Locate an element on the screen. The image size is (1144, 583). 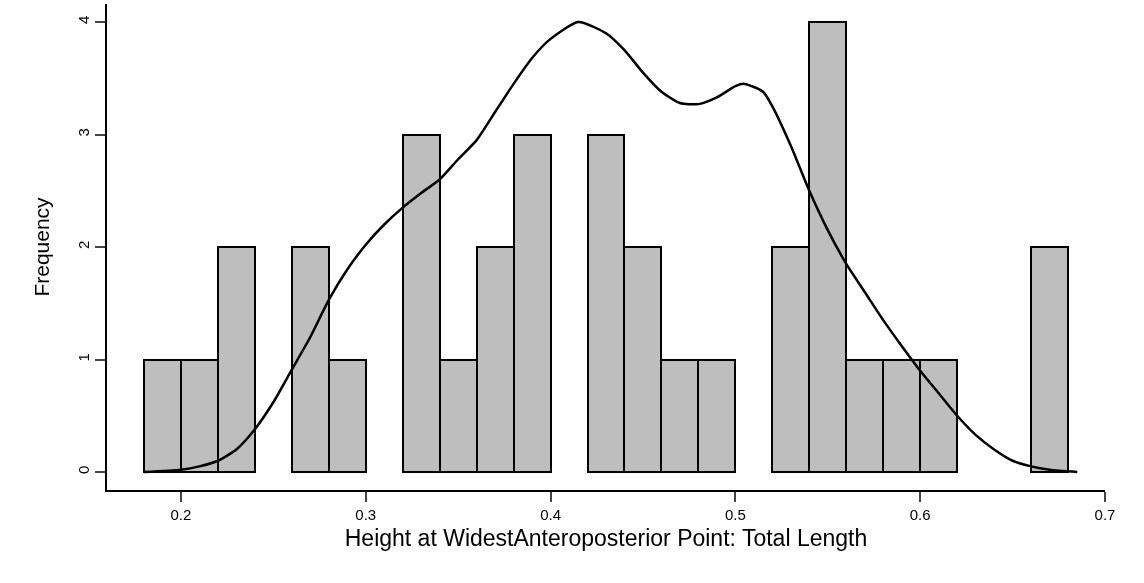
y-tick-label: 2 is located at coordinates (83, 244).